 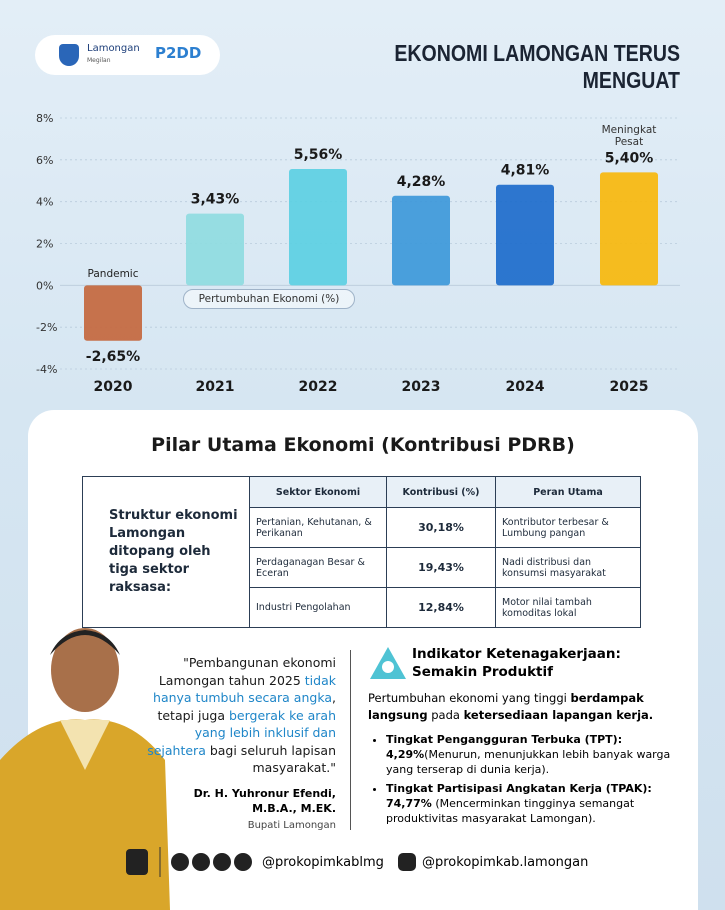 I want to click on chart-annotation: Pertumbuhan Ekonomi (%), so click(x=269, y=299).